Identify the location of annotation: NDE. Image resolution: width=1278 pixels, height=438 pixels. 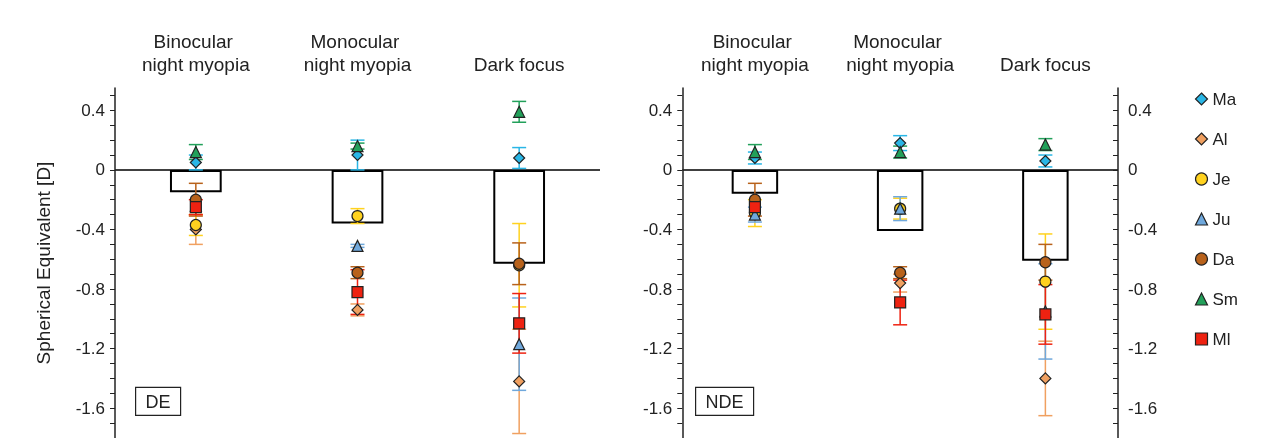
(724, 402).